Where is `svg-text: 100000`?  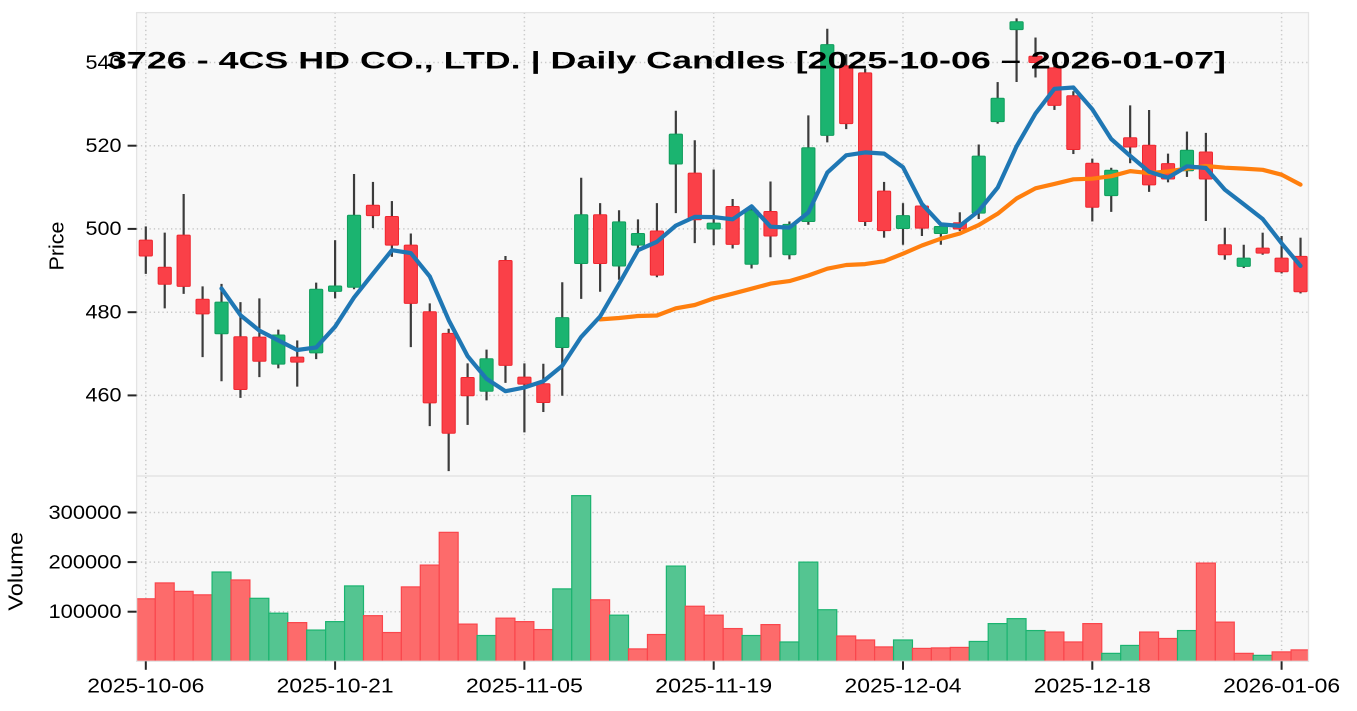
svg-text: 100000 is located at coordinates (85, 612).